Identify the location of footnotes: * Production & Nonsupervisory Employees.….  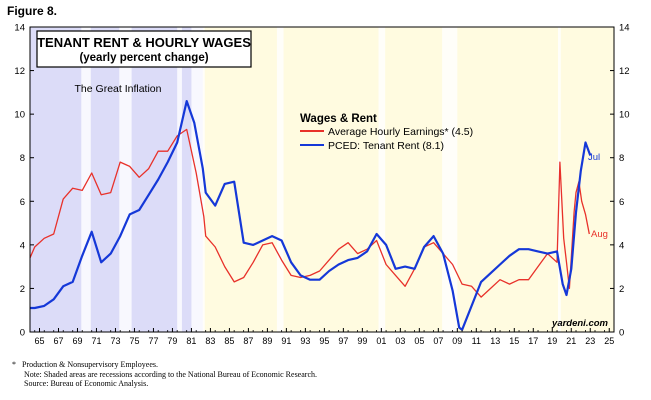
(164, 374).